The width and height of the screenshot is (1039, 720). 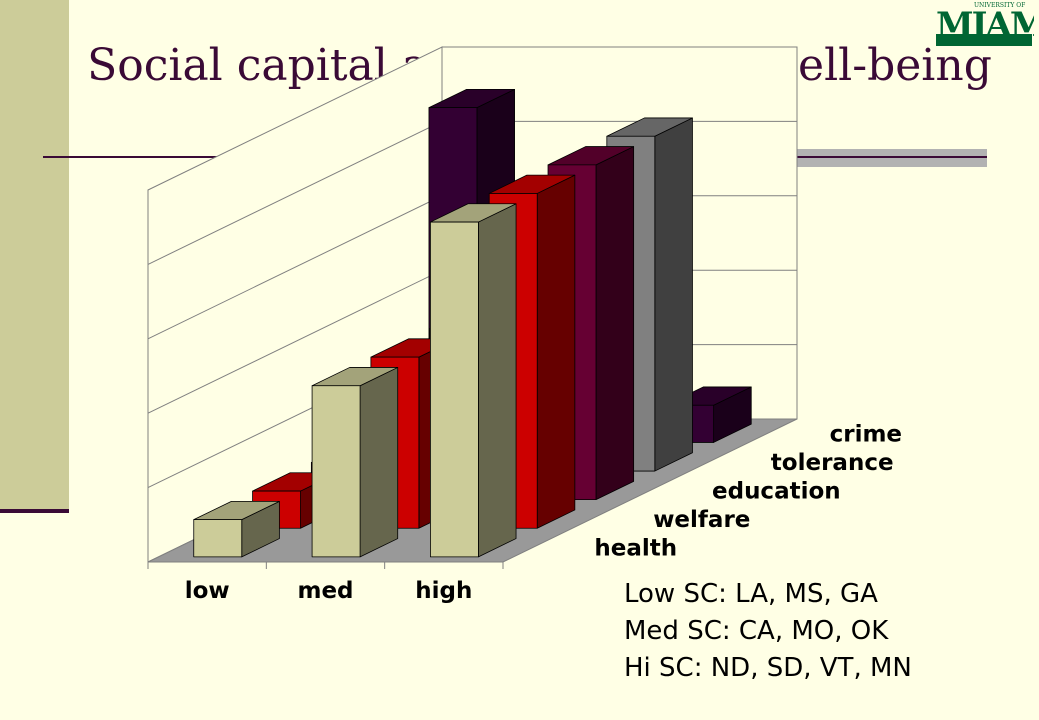 What do you see at coordinates (207, 591) in the screenshot?
I see `x-tick-label-low: low` at bounding box center [207, 591].